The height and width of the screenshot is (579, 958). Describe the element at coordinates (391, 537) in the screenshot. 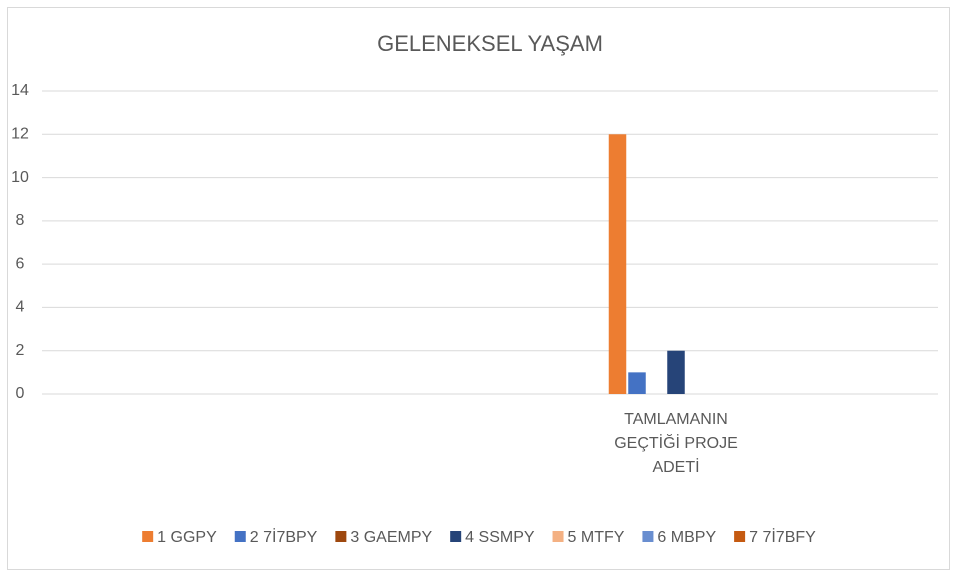

I see `legend-label: 3 GAEMPY` at that location.